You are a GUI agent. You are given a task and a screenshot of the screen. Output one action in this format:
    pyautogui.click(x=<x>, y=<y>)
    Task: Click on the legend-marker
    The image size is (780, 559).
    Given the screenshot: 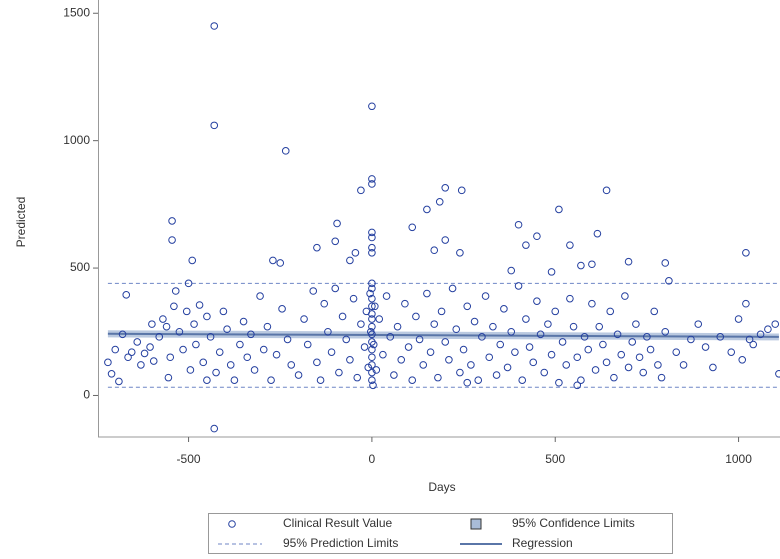 What is the action you would take?
    pyautogui.click(x=476, y=524)
    